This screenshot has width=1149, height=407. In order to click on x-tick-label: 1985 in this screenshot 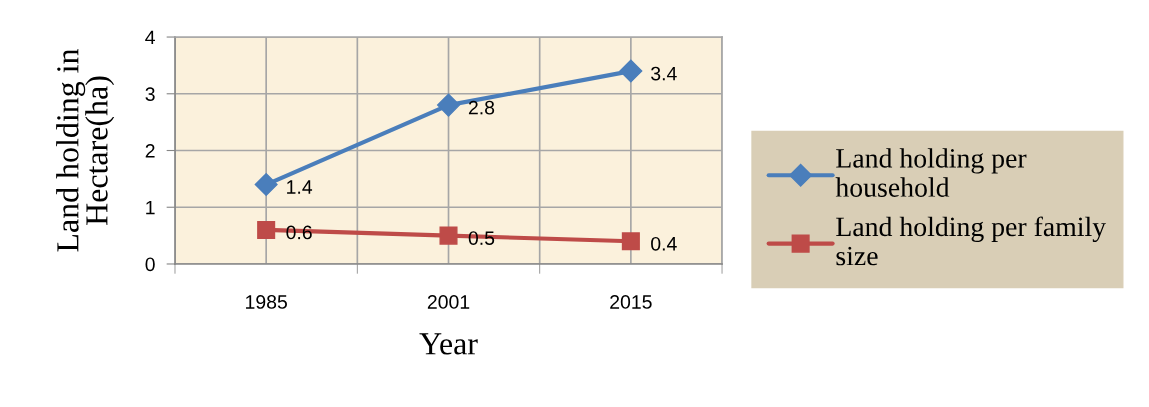, I will do `click(266, 302)`.